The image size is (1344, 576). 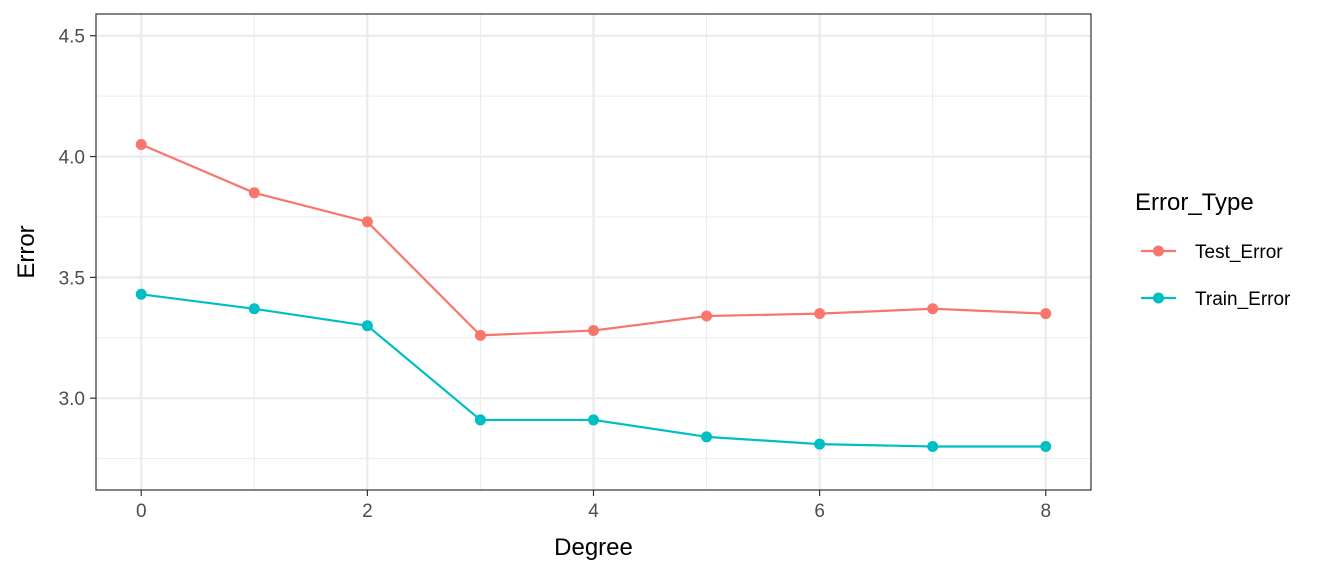 I want to click on x-tick-label: 6, so click(x=819, y=511).